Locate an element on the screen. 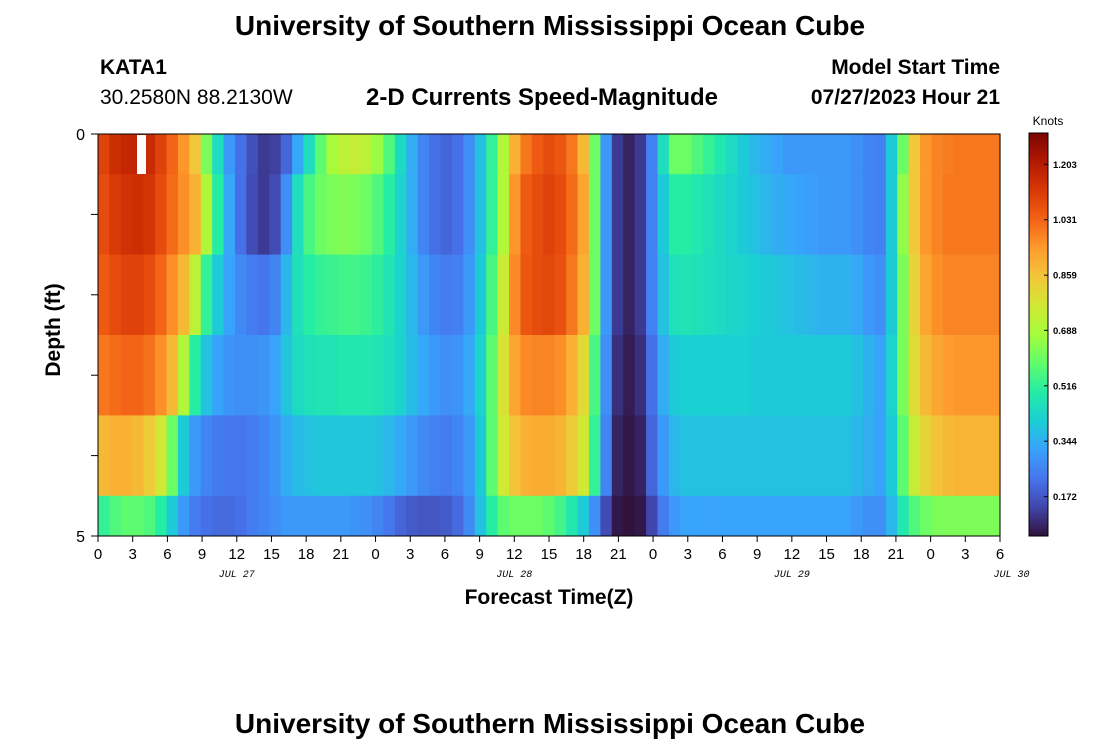 The height and width of the screenshot is (750, 1100). x-tick-label: 21 is located at coordinates (341, 554).